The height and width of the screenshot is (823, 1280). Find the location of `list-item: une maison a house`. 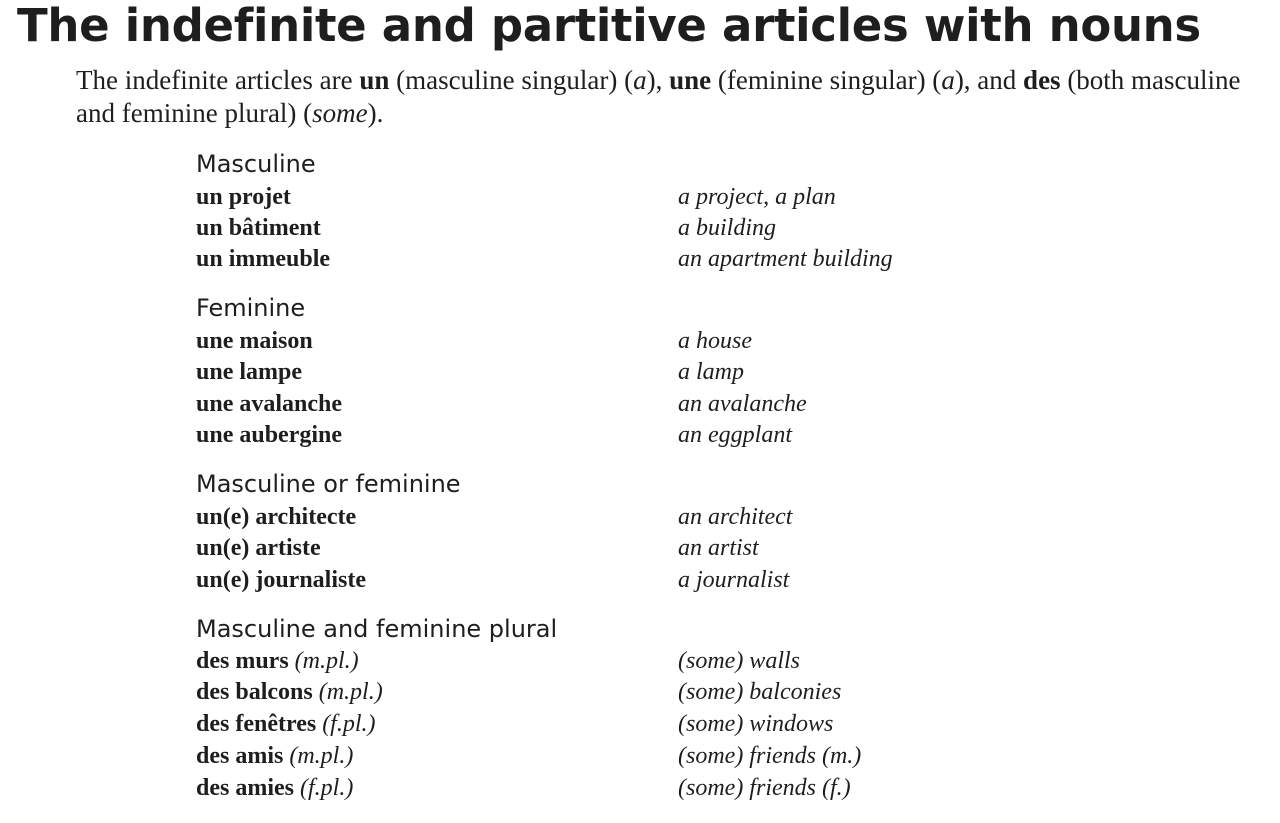

list-item: une maison a house is located at coordinates (640, 341).